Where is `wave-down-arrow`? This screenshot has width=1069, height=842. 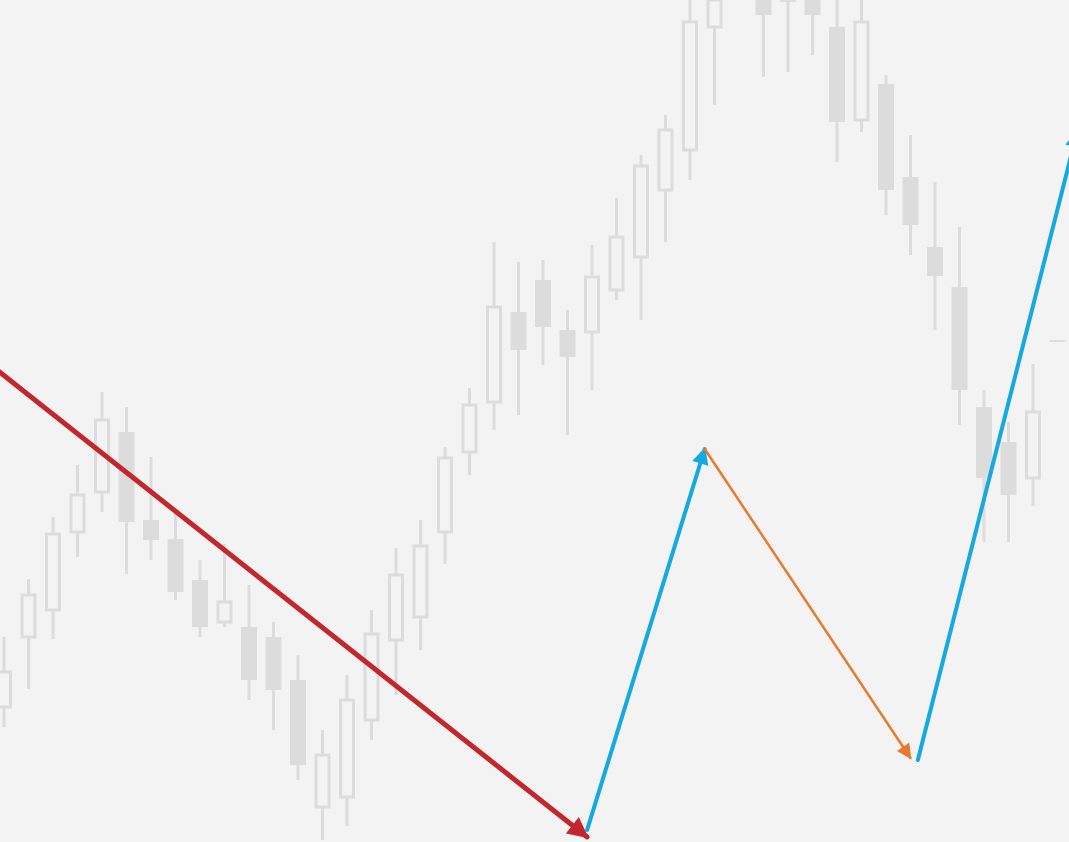 wave-down-arrow is located at coordinates (807, 603).